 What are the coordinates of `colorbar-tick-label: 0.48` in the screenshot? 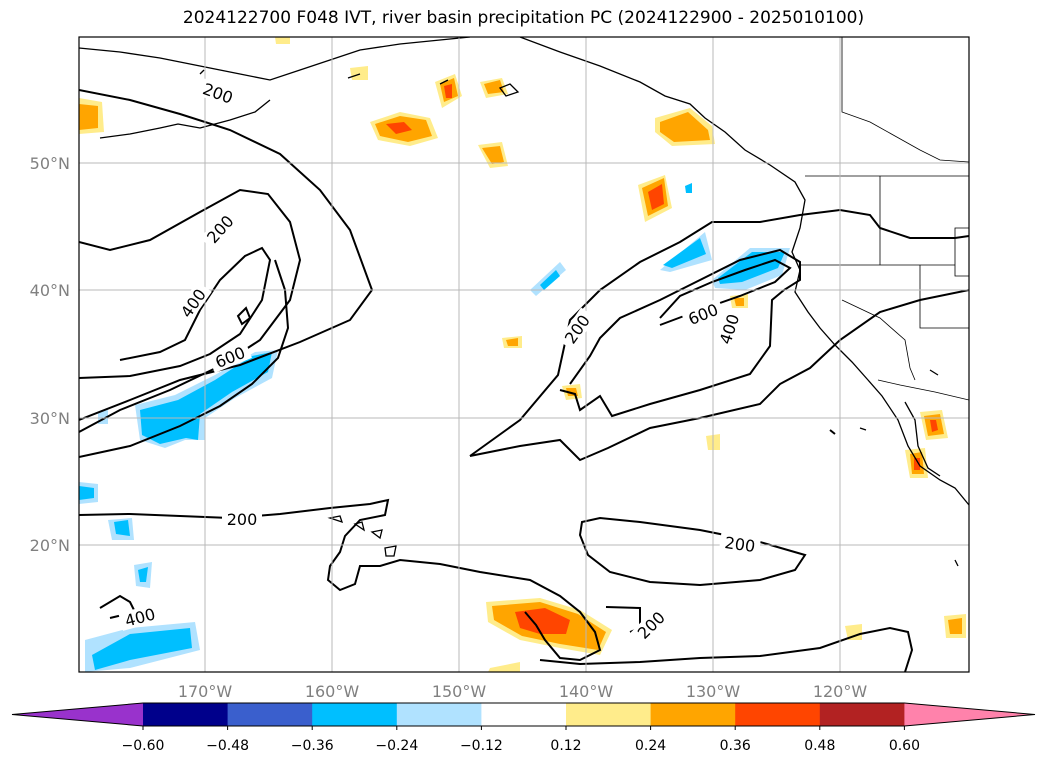 It's located at (819, 746).